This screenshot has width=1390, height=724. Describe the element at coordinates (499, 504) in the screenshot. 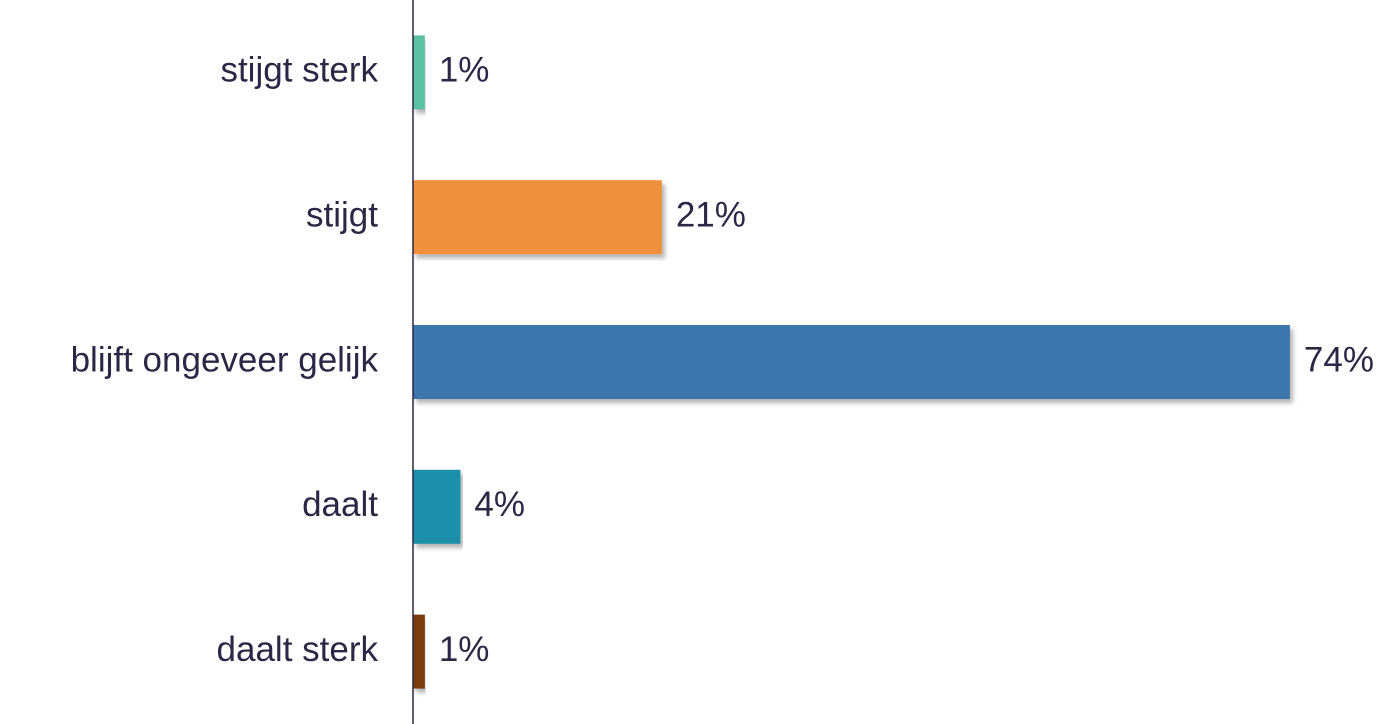

I see `value-label: 4%` at that location.